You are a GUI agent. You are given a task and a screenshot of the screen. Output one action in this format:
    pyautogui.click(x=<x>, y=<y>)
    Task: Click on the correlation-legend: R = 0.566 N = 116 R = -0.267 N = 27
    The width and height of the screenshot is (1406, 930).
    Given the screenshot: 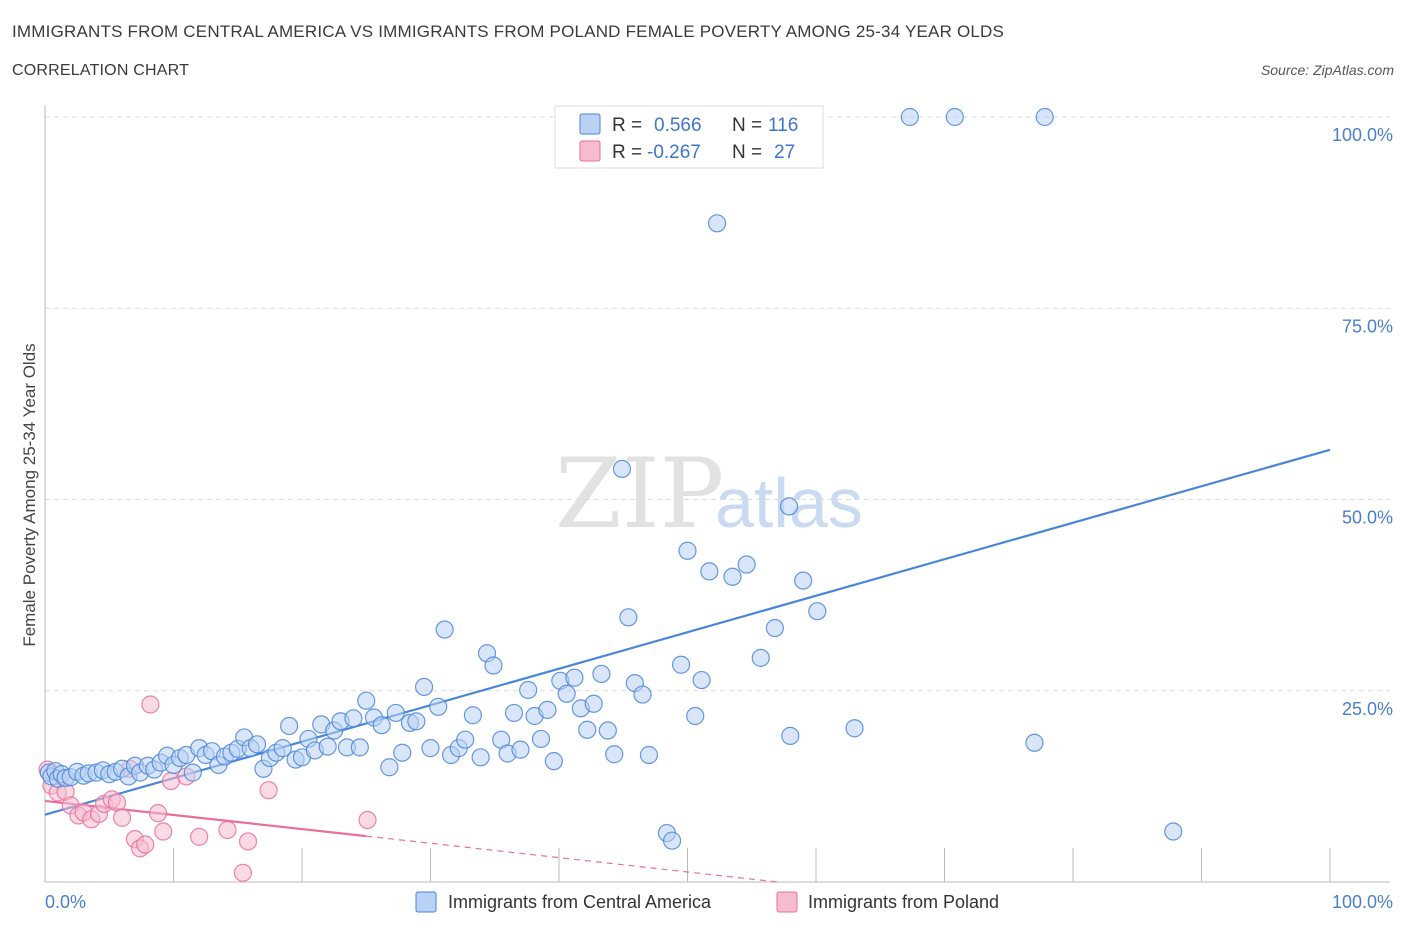 What is the action you would take?
    pyautogui.click(x=689, y=137)
    